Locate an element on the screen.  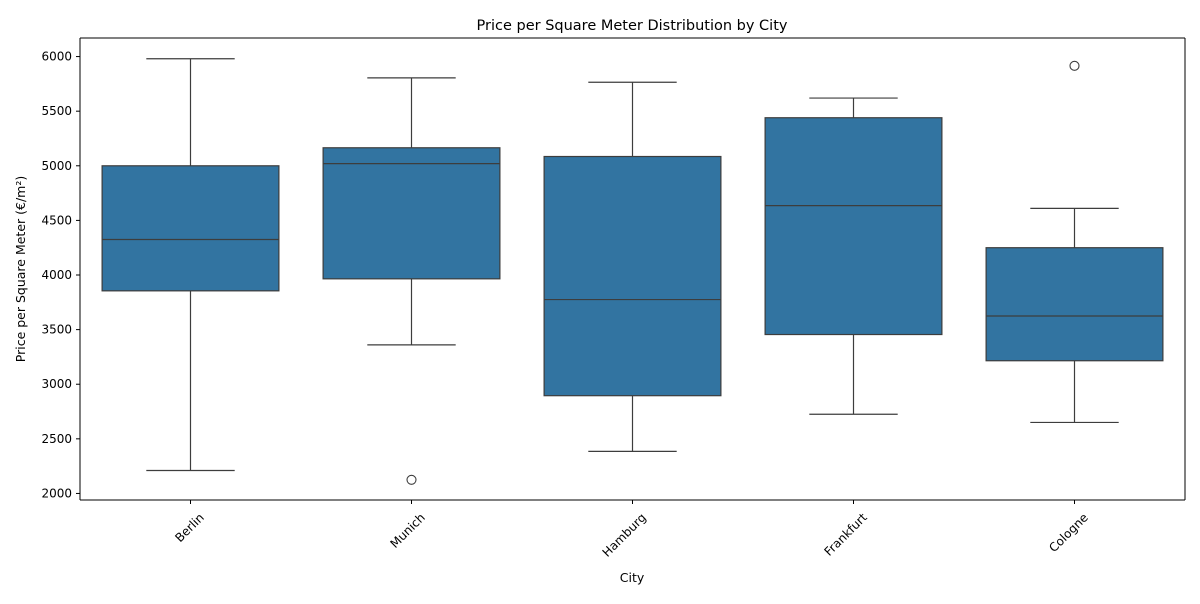
x-tick-label-hamburg: Hamburg is located at coordinates (624, 534).